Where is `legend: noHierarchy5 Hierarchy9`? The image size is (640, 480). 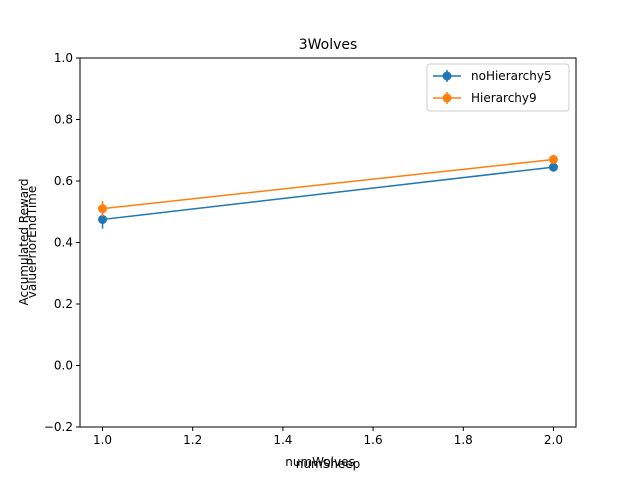 legend: noHierarchy5 Hierarchy9 is located at coordinates (498, 87).